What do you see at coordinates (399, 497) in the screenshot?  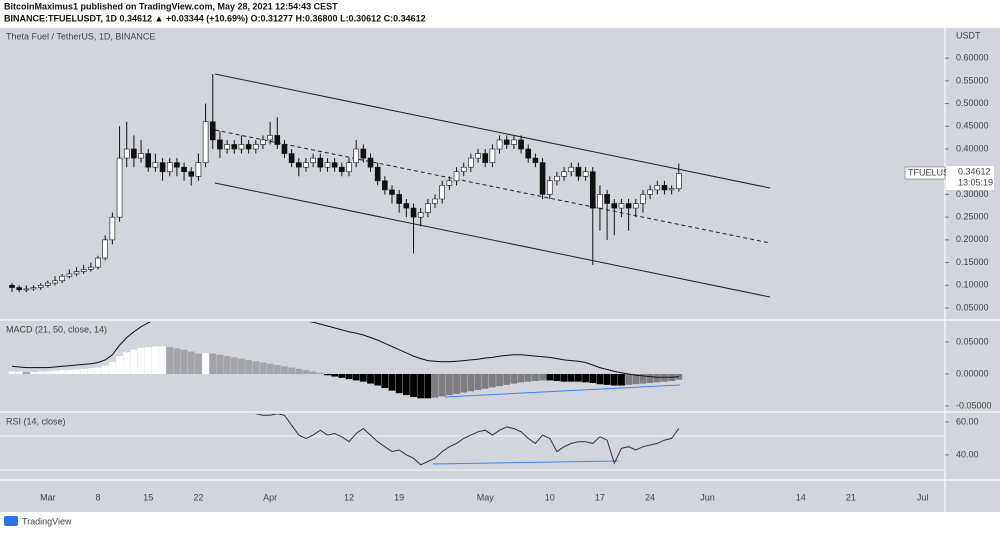 I see `x-tick-label: 19` at bounding box center [399, 497].